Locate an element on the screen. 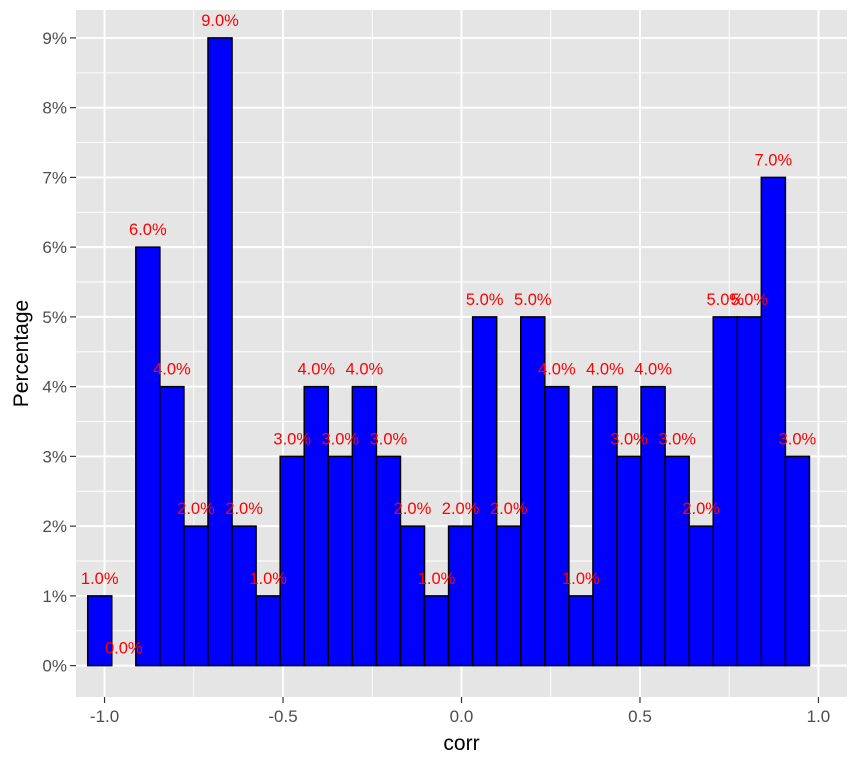 The image size is (857, 764). bar-value-label: 9.0% is located at coordinates (220, 21).